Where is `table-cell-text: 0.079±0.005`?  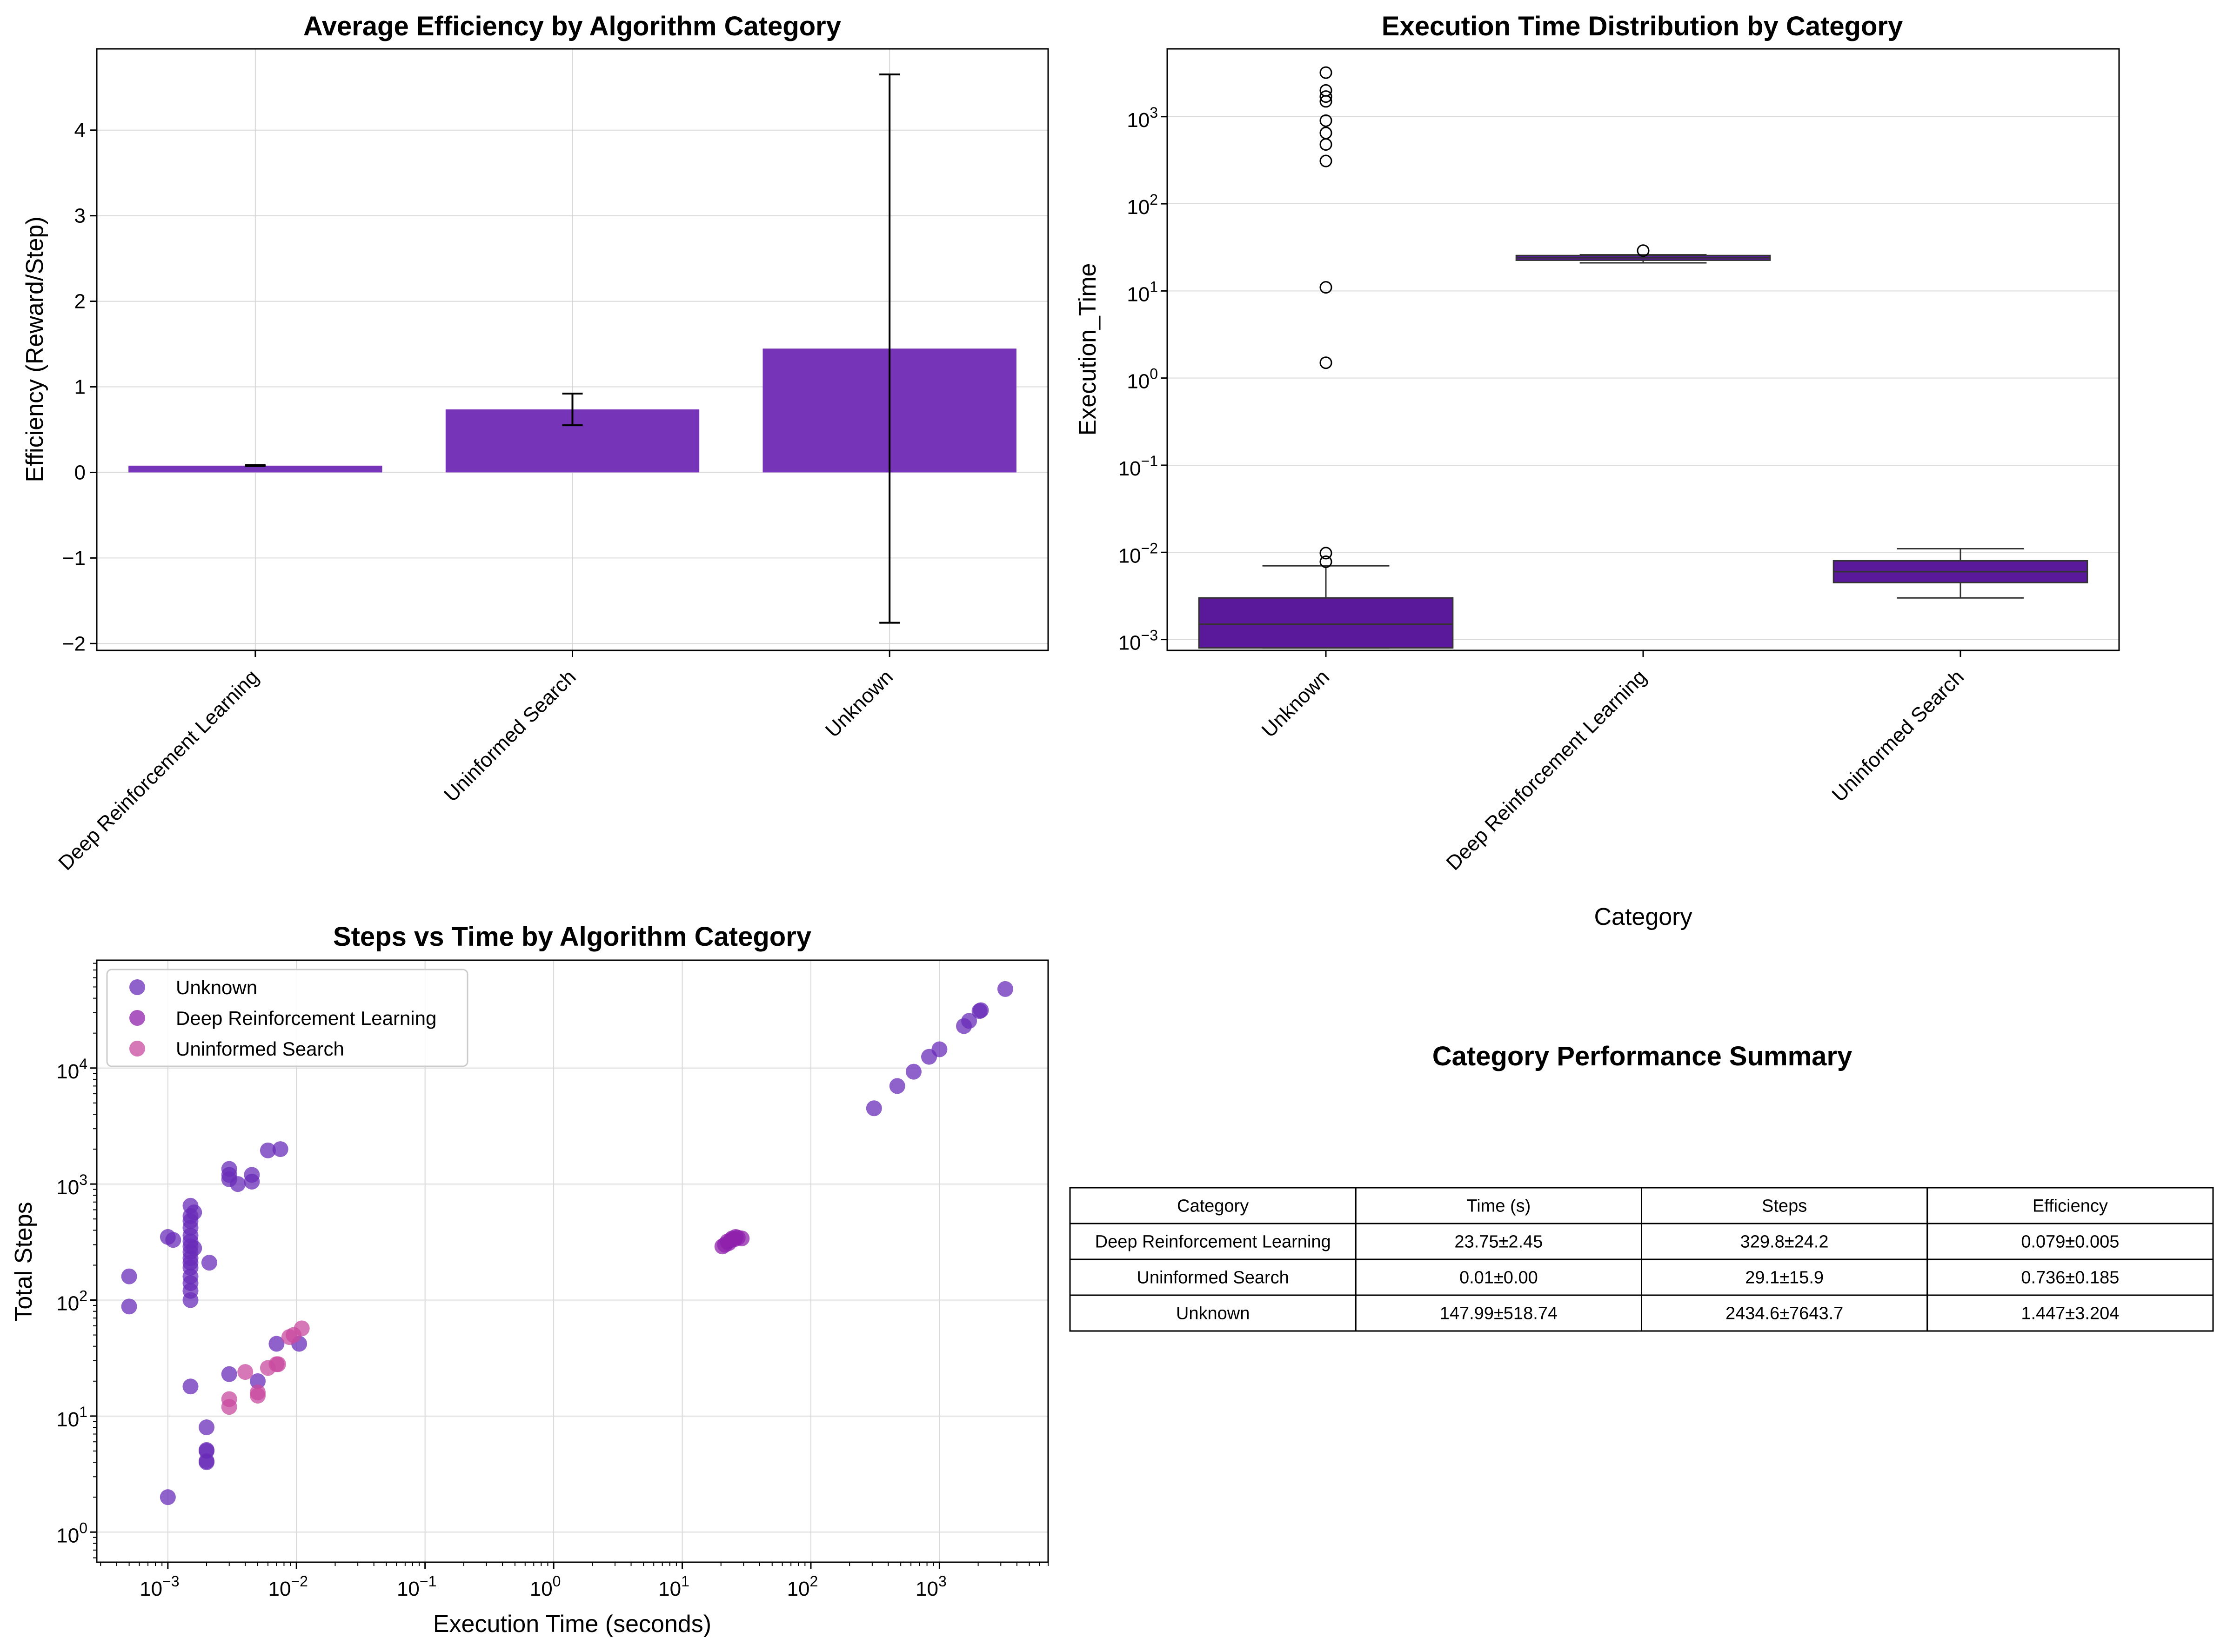
table-cell-text: 0.079±0.005 is located at coordinates (2070, 1242).